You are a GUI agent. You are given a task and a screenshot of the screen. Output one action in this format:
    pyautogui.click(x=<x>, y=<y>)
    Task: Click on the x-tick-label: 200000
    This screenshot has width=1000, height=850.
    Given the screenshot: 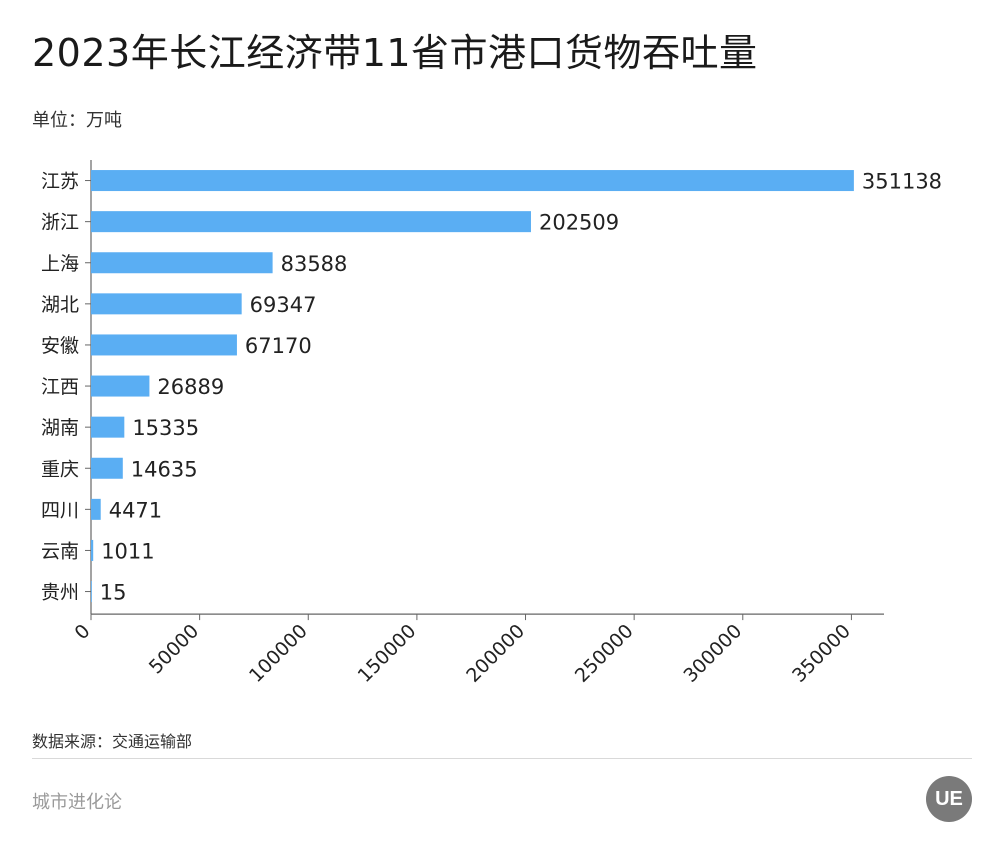 What is the action you would take?
    pyautogui.click(x=495, y=653)
    